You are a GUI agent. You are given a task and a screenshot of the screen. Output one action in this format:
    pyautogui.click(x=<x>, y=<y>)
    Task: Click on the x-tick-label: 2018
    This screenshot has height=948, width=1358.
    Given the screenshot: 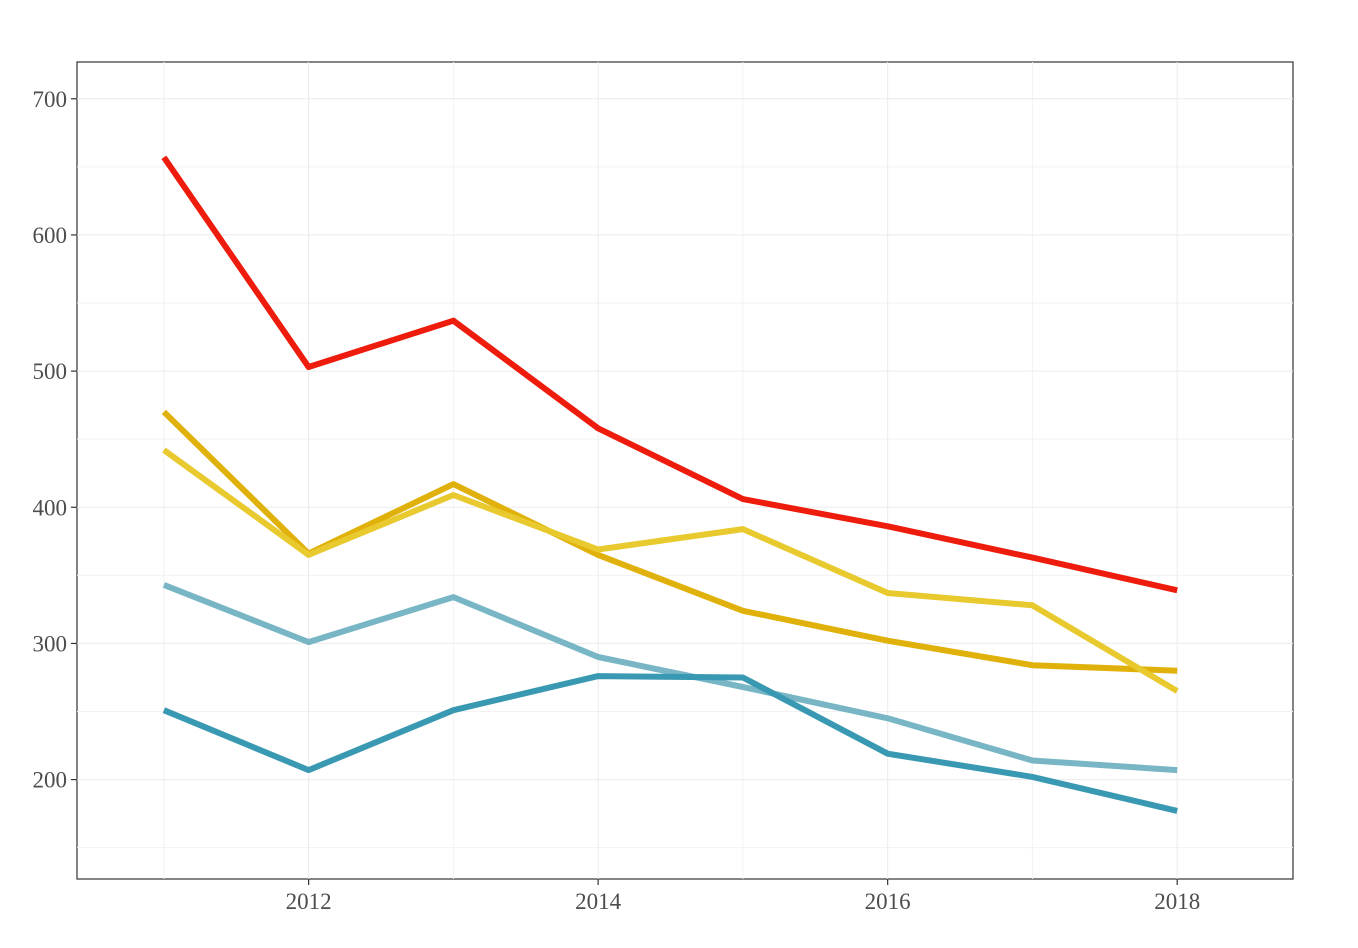 What is the action you would take?
    pyautogui.click(x=1177, y=901)
    